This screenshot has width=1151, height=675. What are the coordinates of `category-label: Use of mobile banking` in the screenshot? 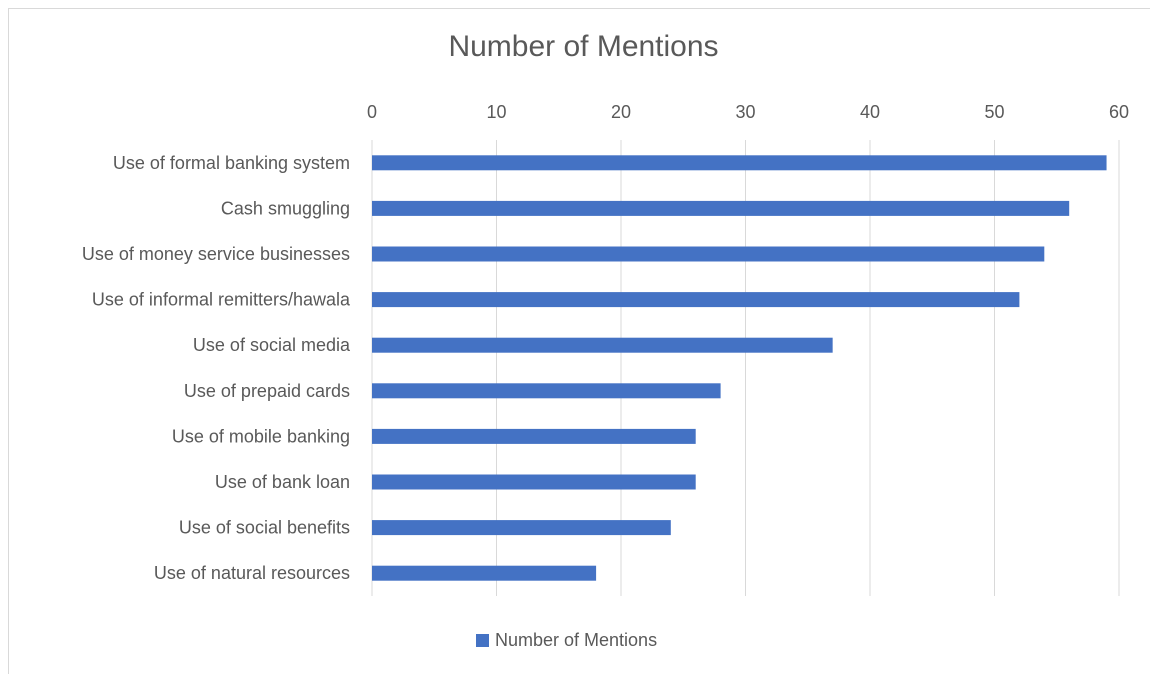 It's located at (261, 436).